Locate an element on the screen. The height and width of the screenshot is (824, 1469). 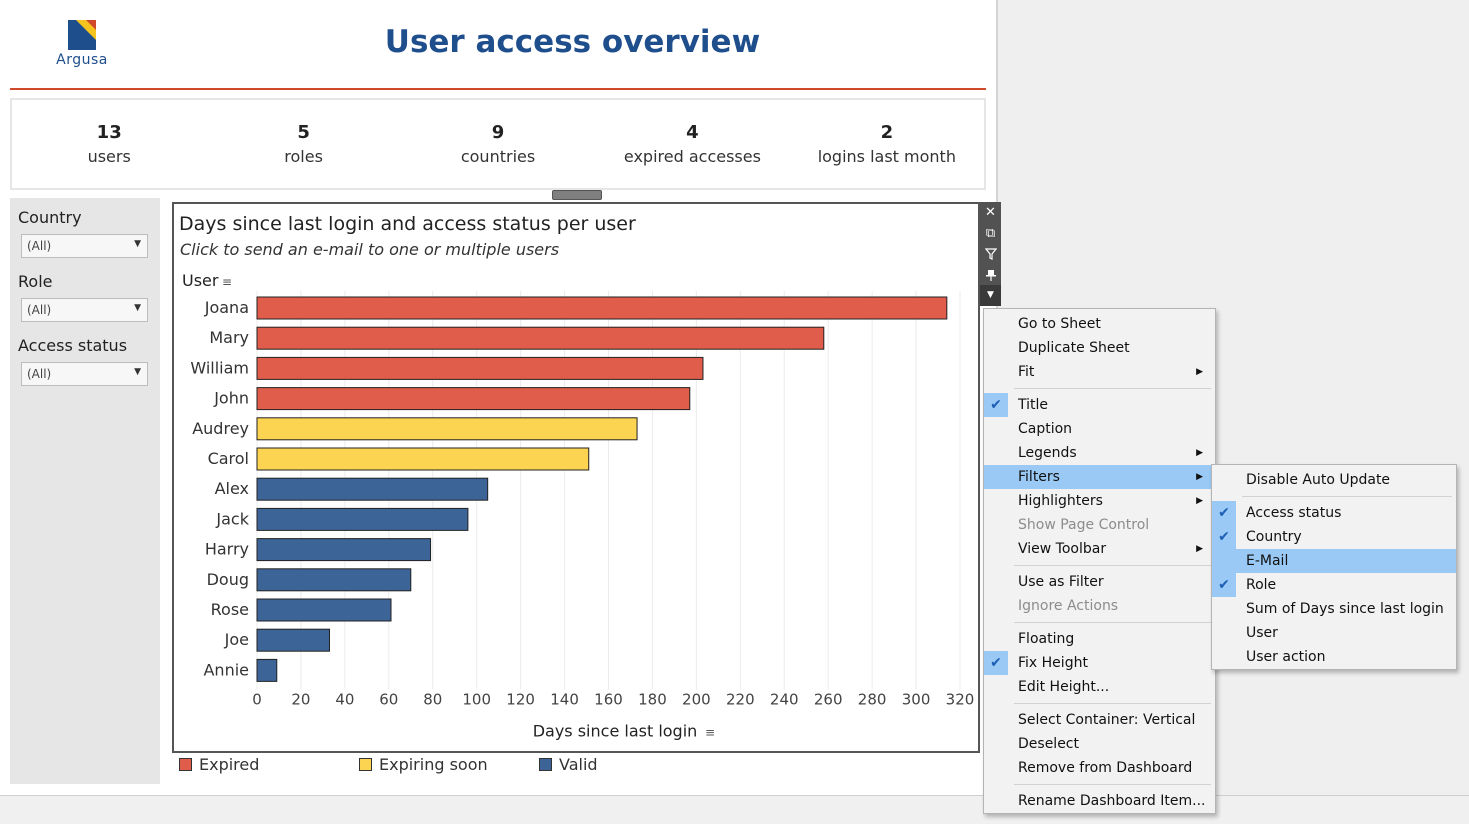
menu-item-deselect: Deselect is located at coordinates (1099, 744).